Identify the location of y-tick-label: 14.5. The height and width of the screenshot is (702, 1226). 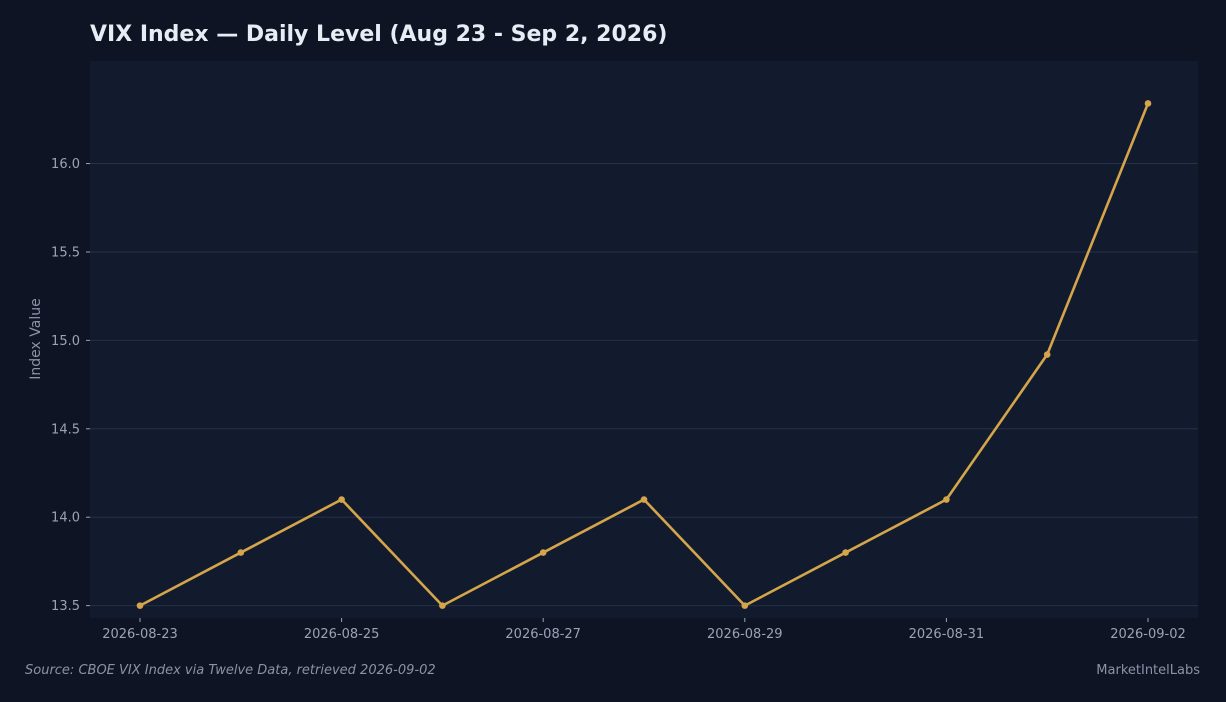
(65, 429).